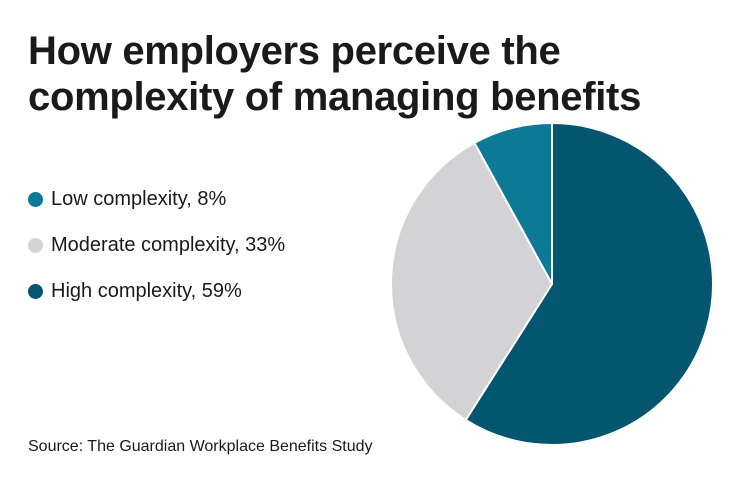 Image resolution: width=740 pixels, height=482 pixels. I want to click on legend-swatch-moderate, so click(35, 245).